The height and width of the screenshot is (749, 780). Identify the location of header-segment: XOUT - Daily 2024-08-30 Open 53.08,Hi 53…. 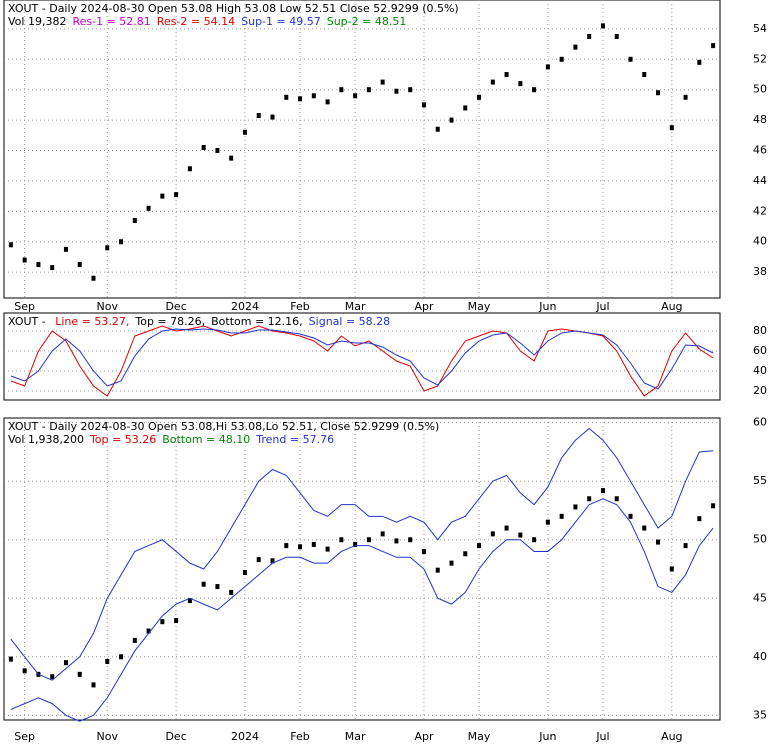
(223, 426).